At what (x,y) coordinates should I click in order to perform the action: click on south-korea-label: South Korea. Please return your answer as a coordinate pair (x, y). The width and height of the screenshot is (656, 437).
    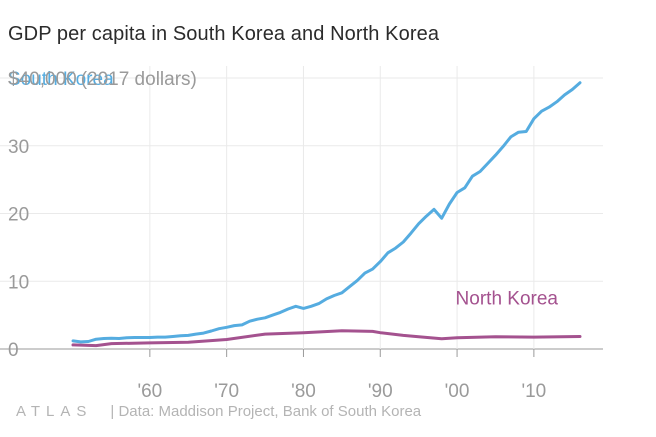
    Looking at the image, I should click on (61, 79).